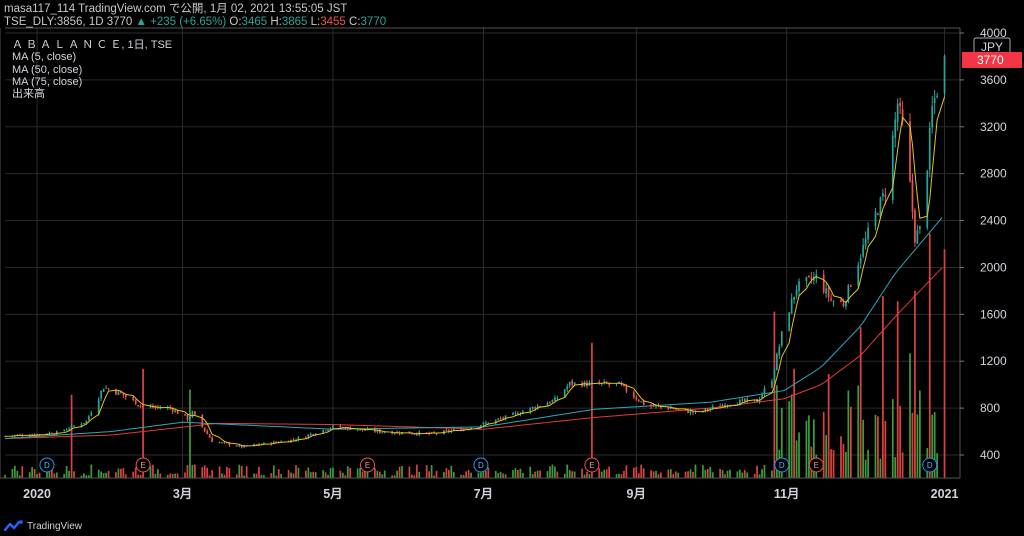  Describe the element at coordinates (332, 494) in the screenshot. I see `x-tick-label: 5月` at that location.